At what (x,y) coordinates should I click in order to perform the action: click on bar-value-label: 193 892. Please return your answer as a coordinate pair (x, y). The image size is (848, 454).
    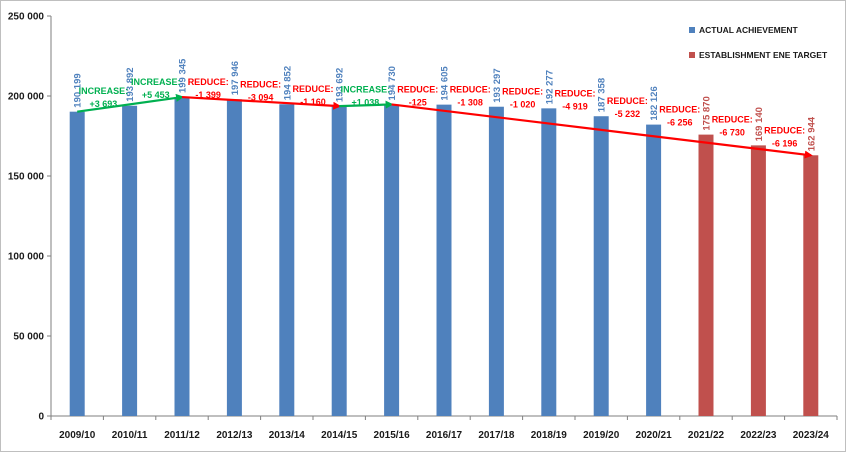
    Looking at the image, I should click on (130, 84).